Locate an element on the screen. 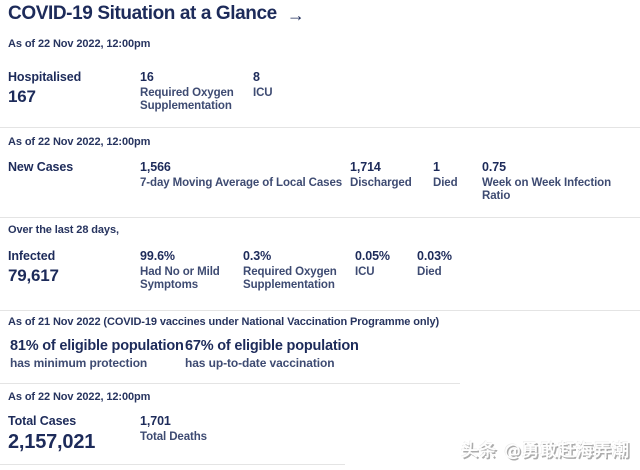 The width and height of the screenshot is (640, 470). stat-value: 0.05% is located at coordinates (372, 256).